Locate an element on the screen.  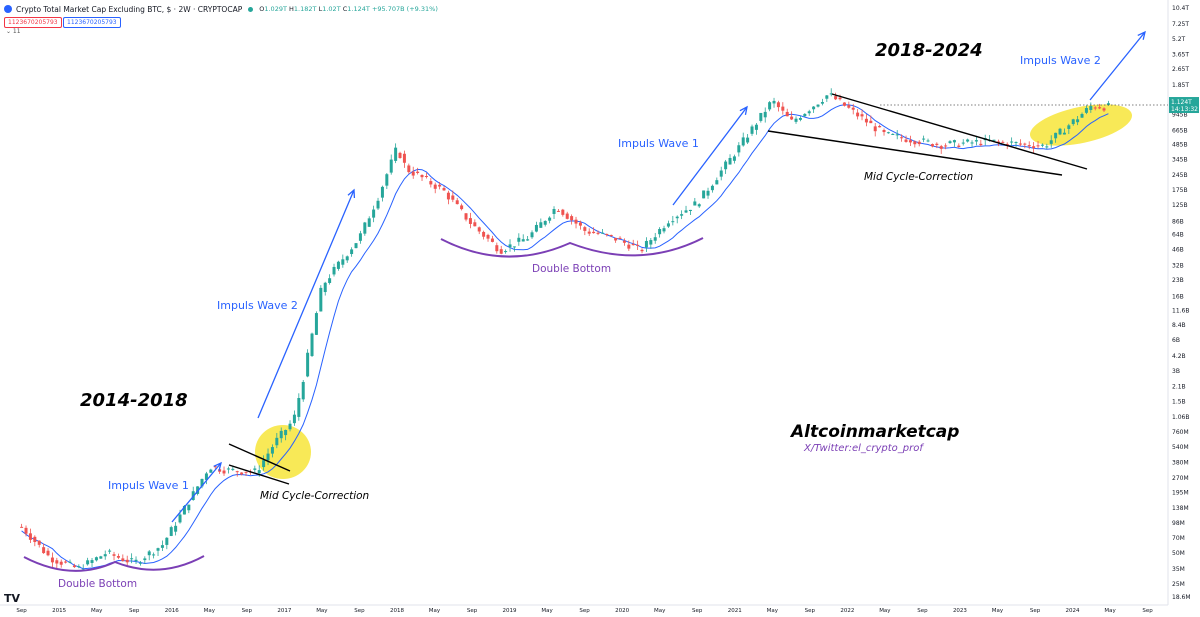
indicator-collapse-toggle: ⌄ 11 is located at coordinates (13, 31).